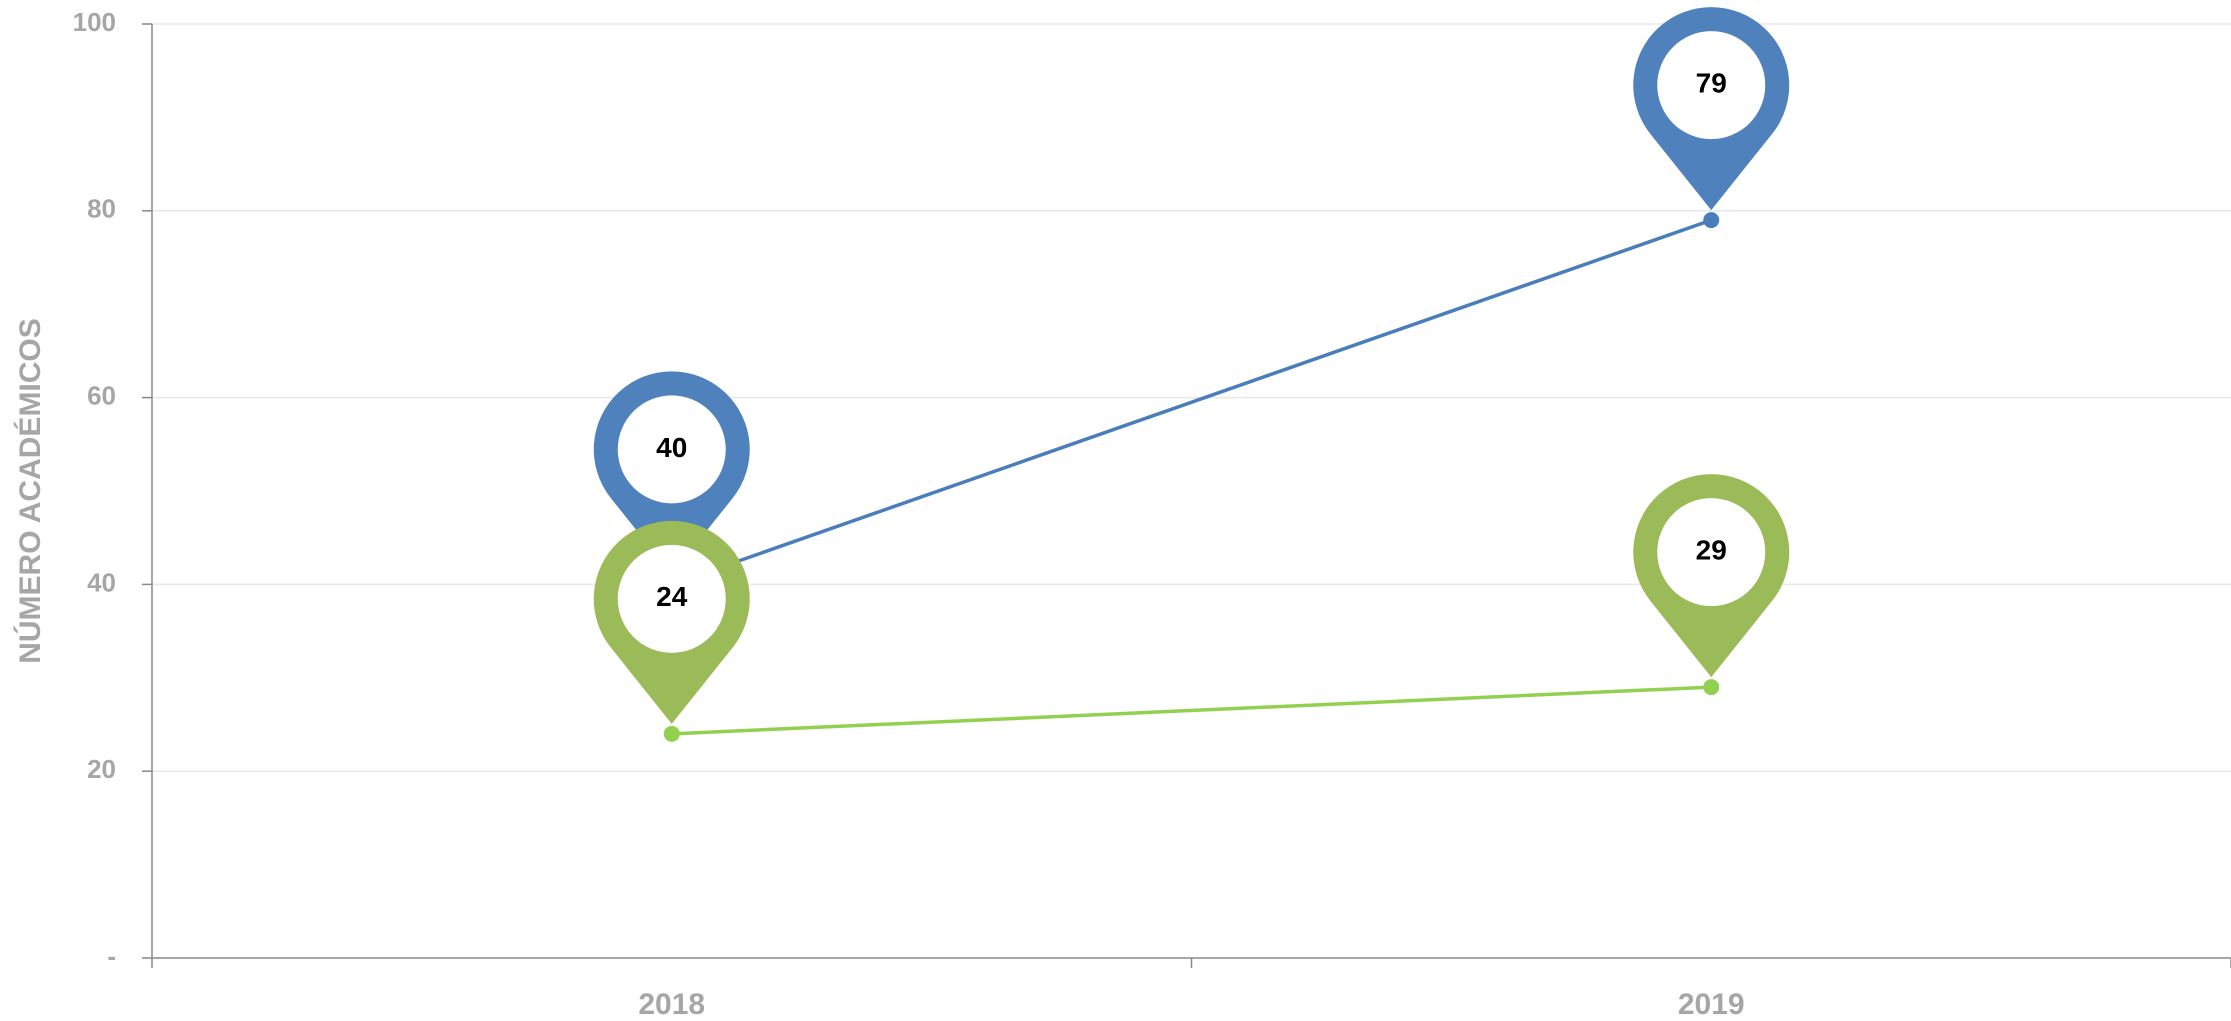 Image resolution: width=2231 pixels, height=1021 pixels. Describe the element at coordinates (94, 22) in the screenshot. I see `y-tick-label: 100` at that location.